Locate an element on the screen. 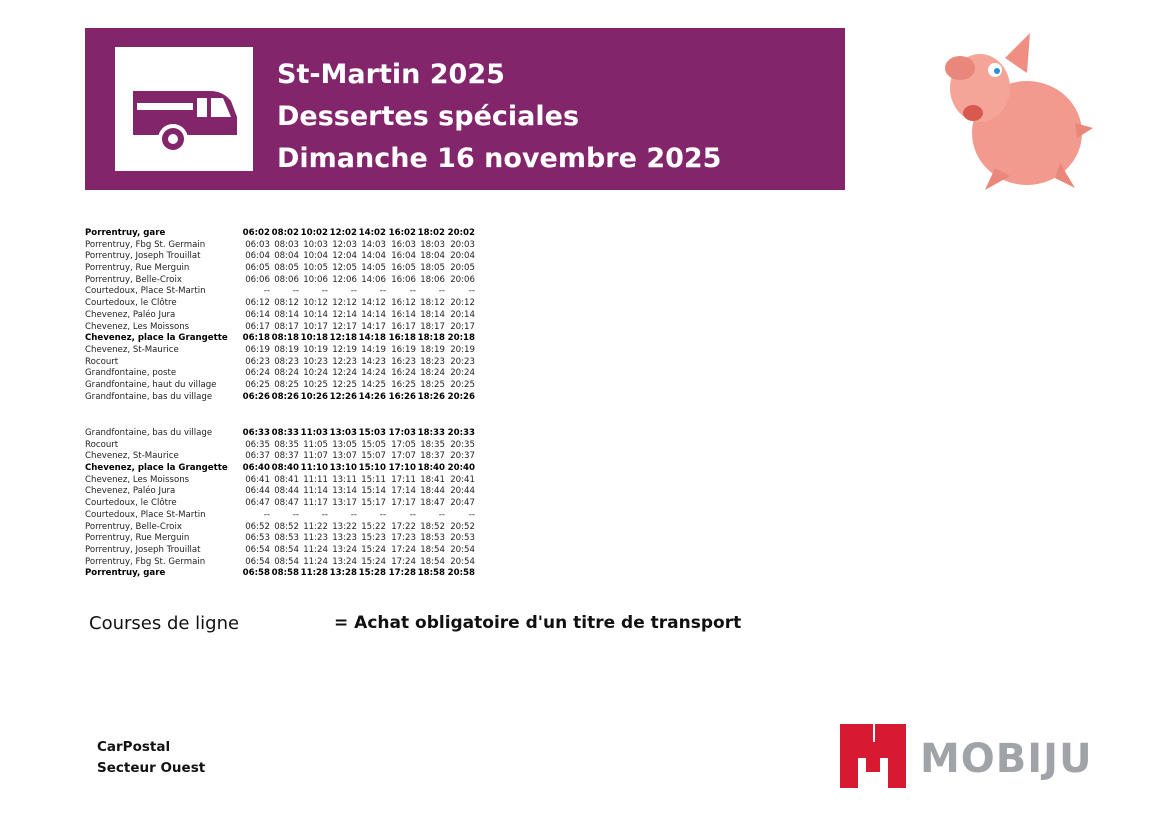  departure-time: 06:52 is located at coordinates (257, 526).